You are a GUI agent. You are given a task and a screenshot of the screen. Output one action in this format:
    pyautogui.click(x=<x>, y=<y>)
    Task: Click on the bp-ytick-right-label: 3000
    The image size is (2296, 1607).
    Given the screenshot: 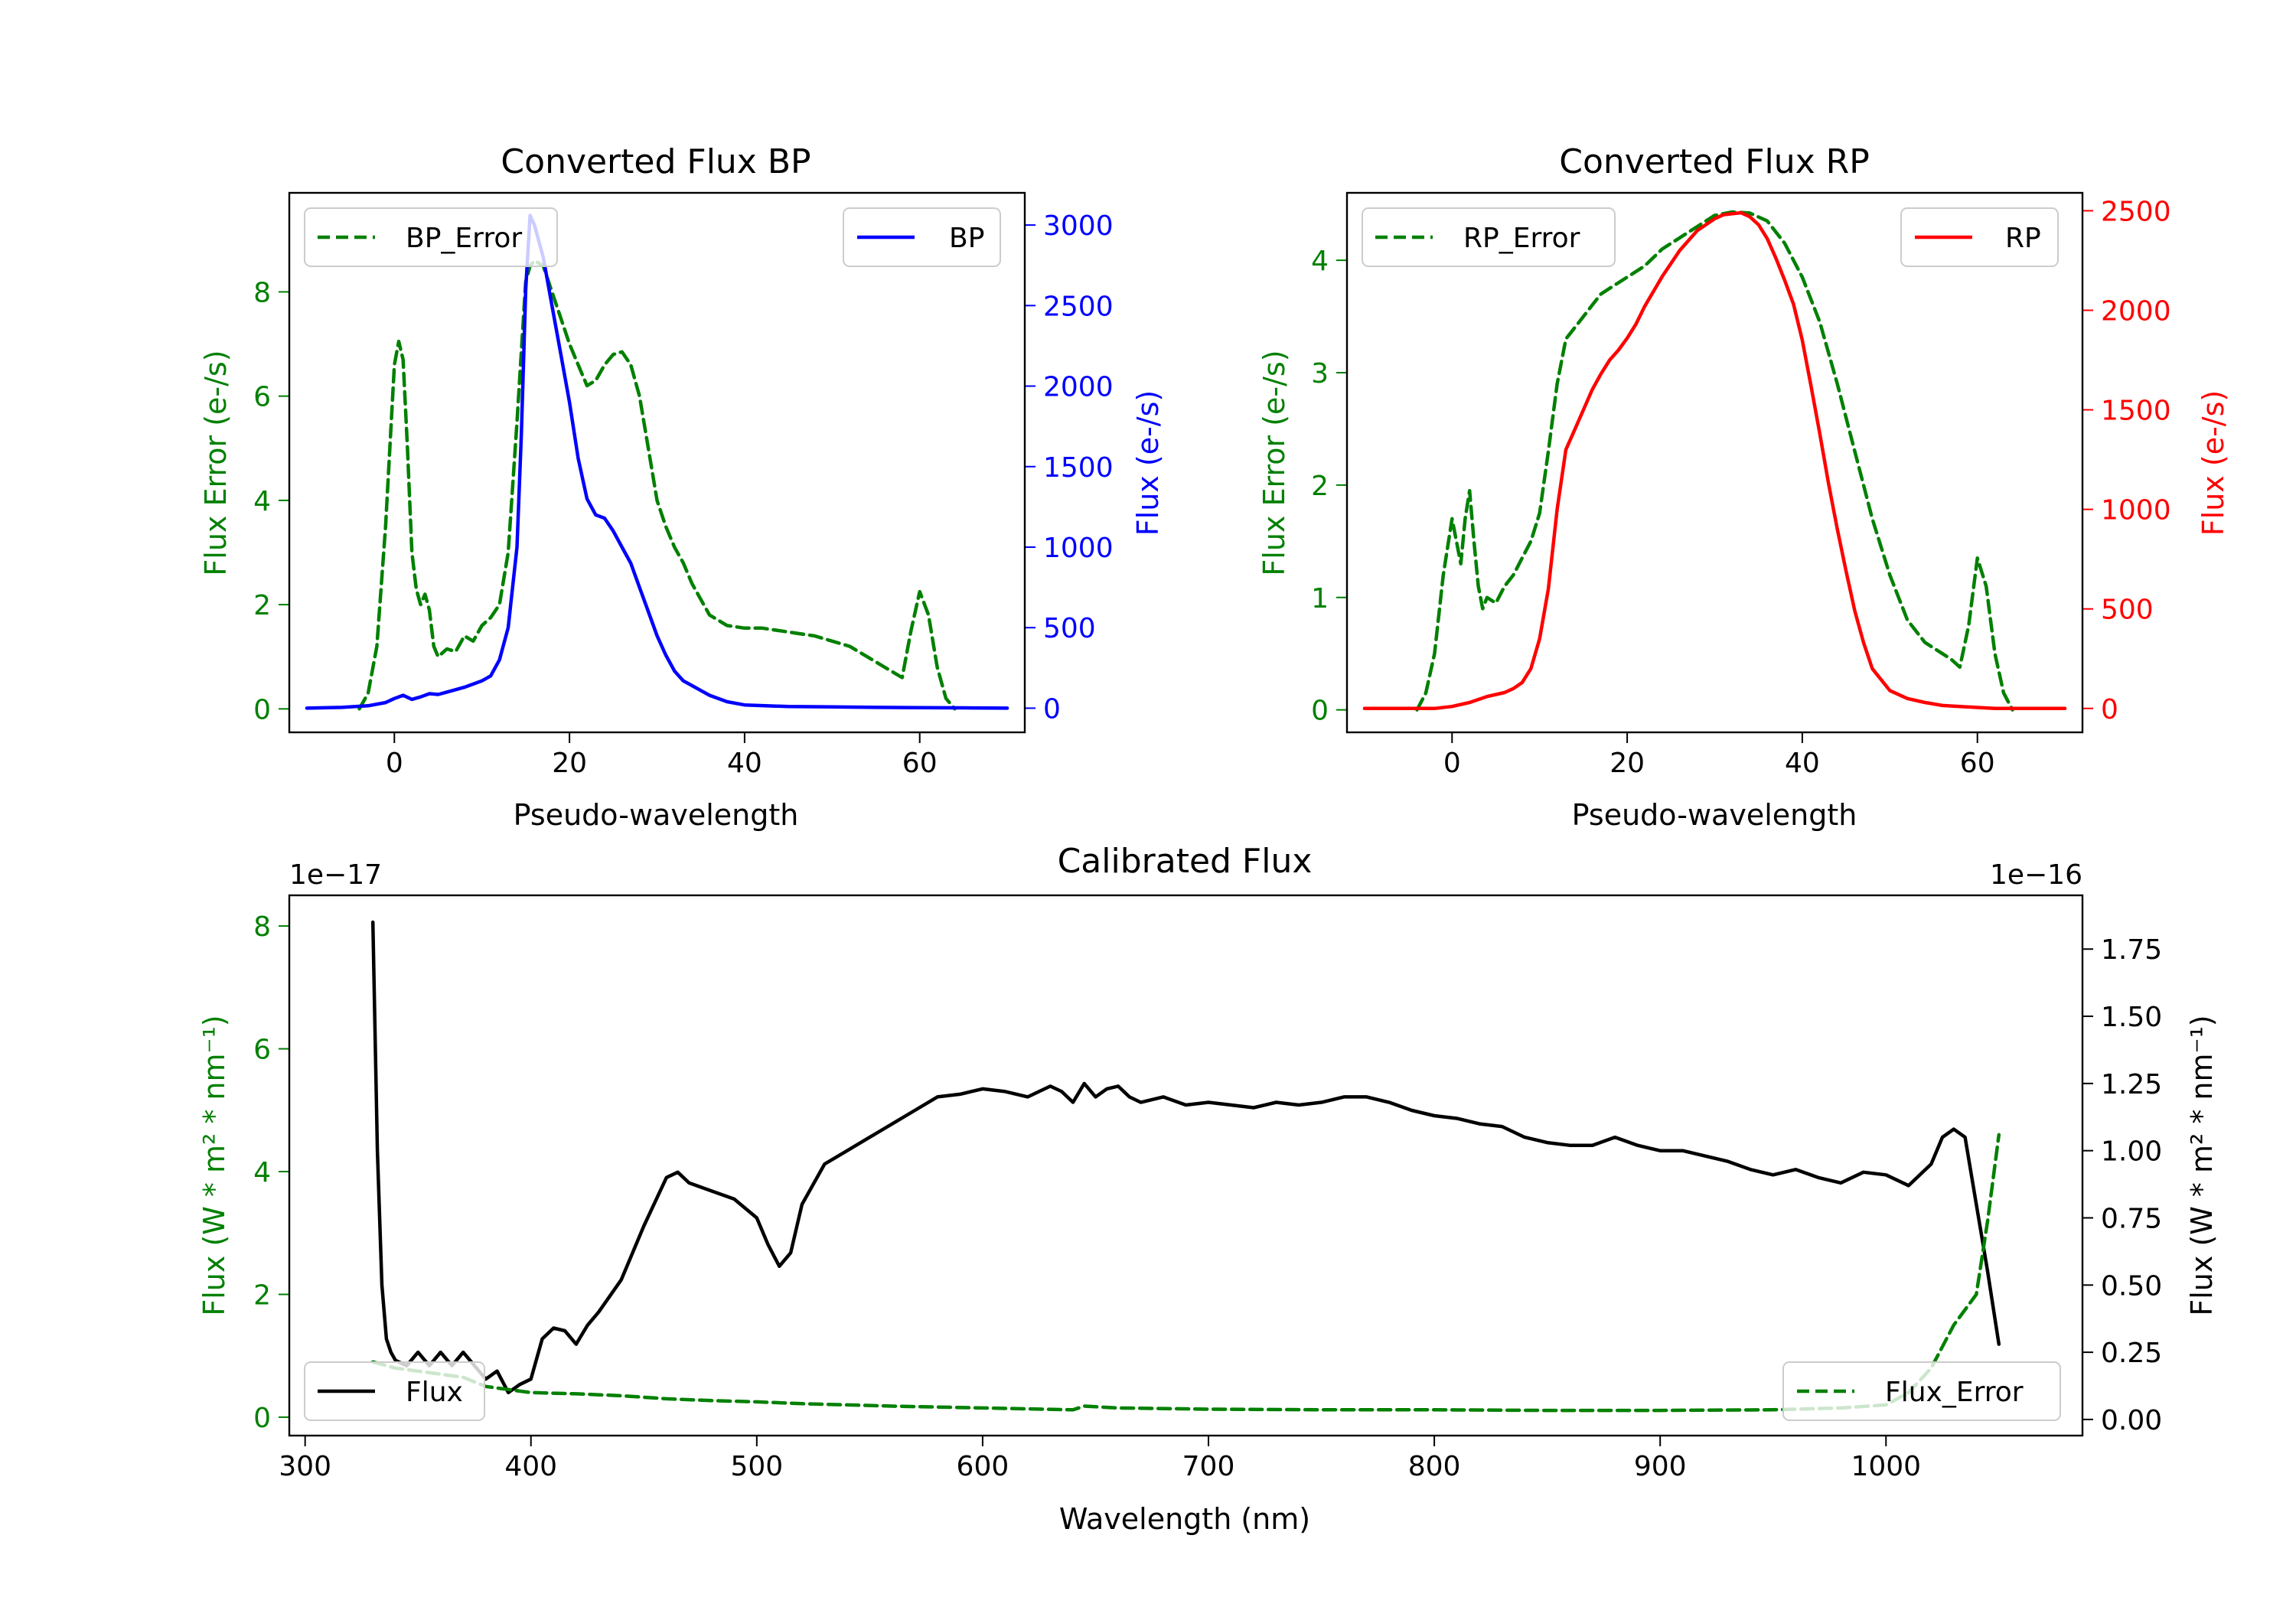 What is the action you would take?
    pyautogui.click(x=1078, y=226)
    